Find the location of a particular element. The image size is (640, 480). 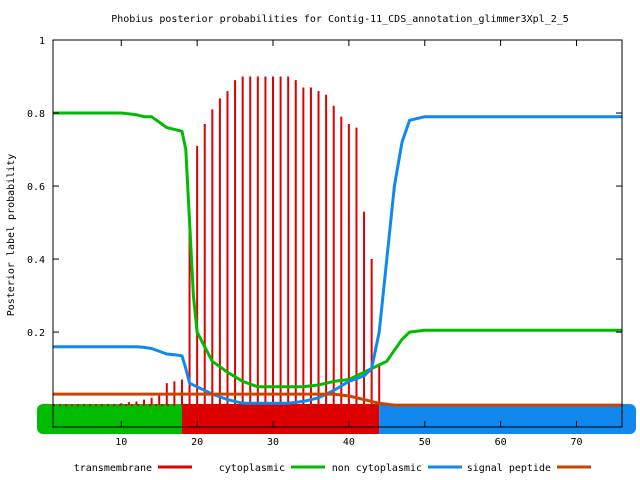

x-tick-label-4: 50 is located at coordinates (425, 442).